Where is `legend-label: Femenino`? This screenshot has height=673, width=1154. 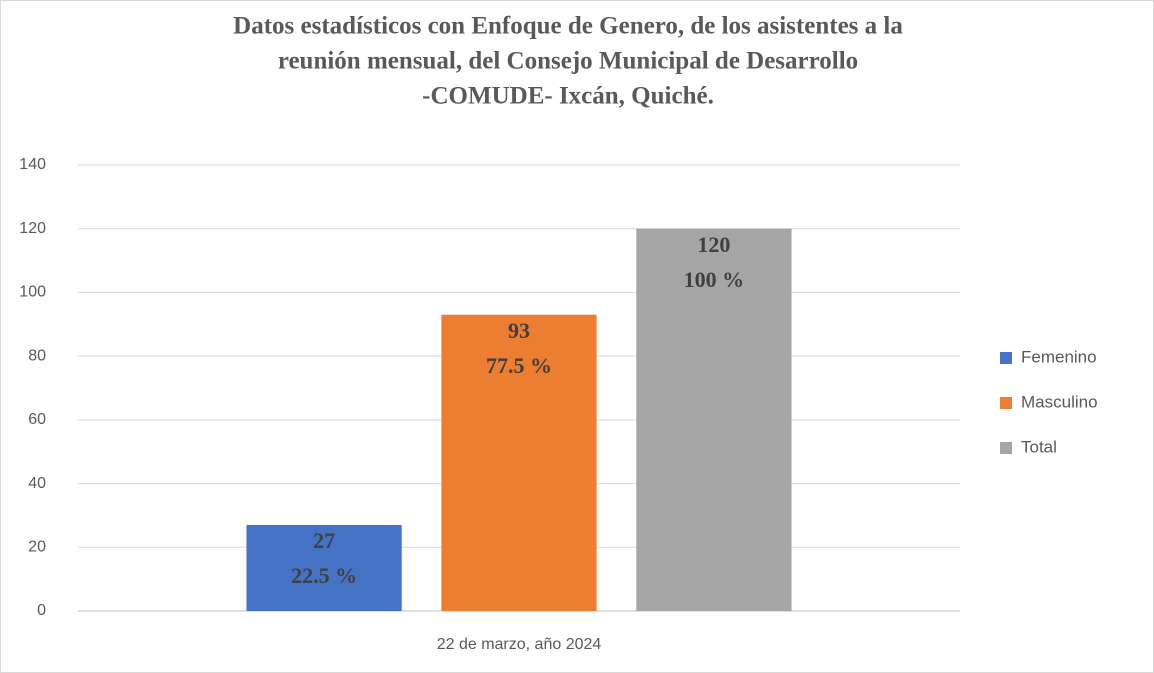 legend-label: Femenino is located at coordinates (1059, 356).